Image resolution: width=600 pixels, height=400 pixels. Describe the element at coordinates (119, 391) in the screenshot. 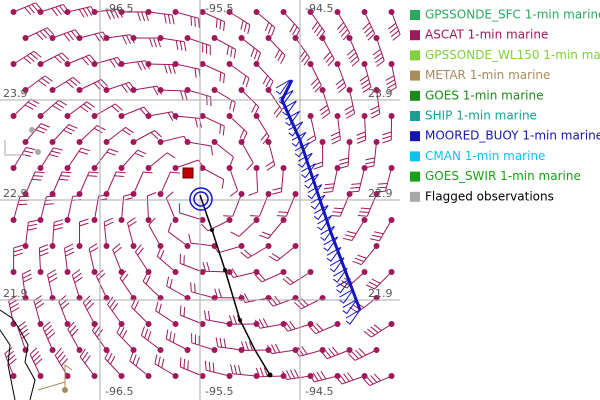

I see `lon-label: -96.5` at that location.